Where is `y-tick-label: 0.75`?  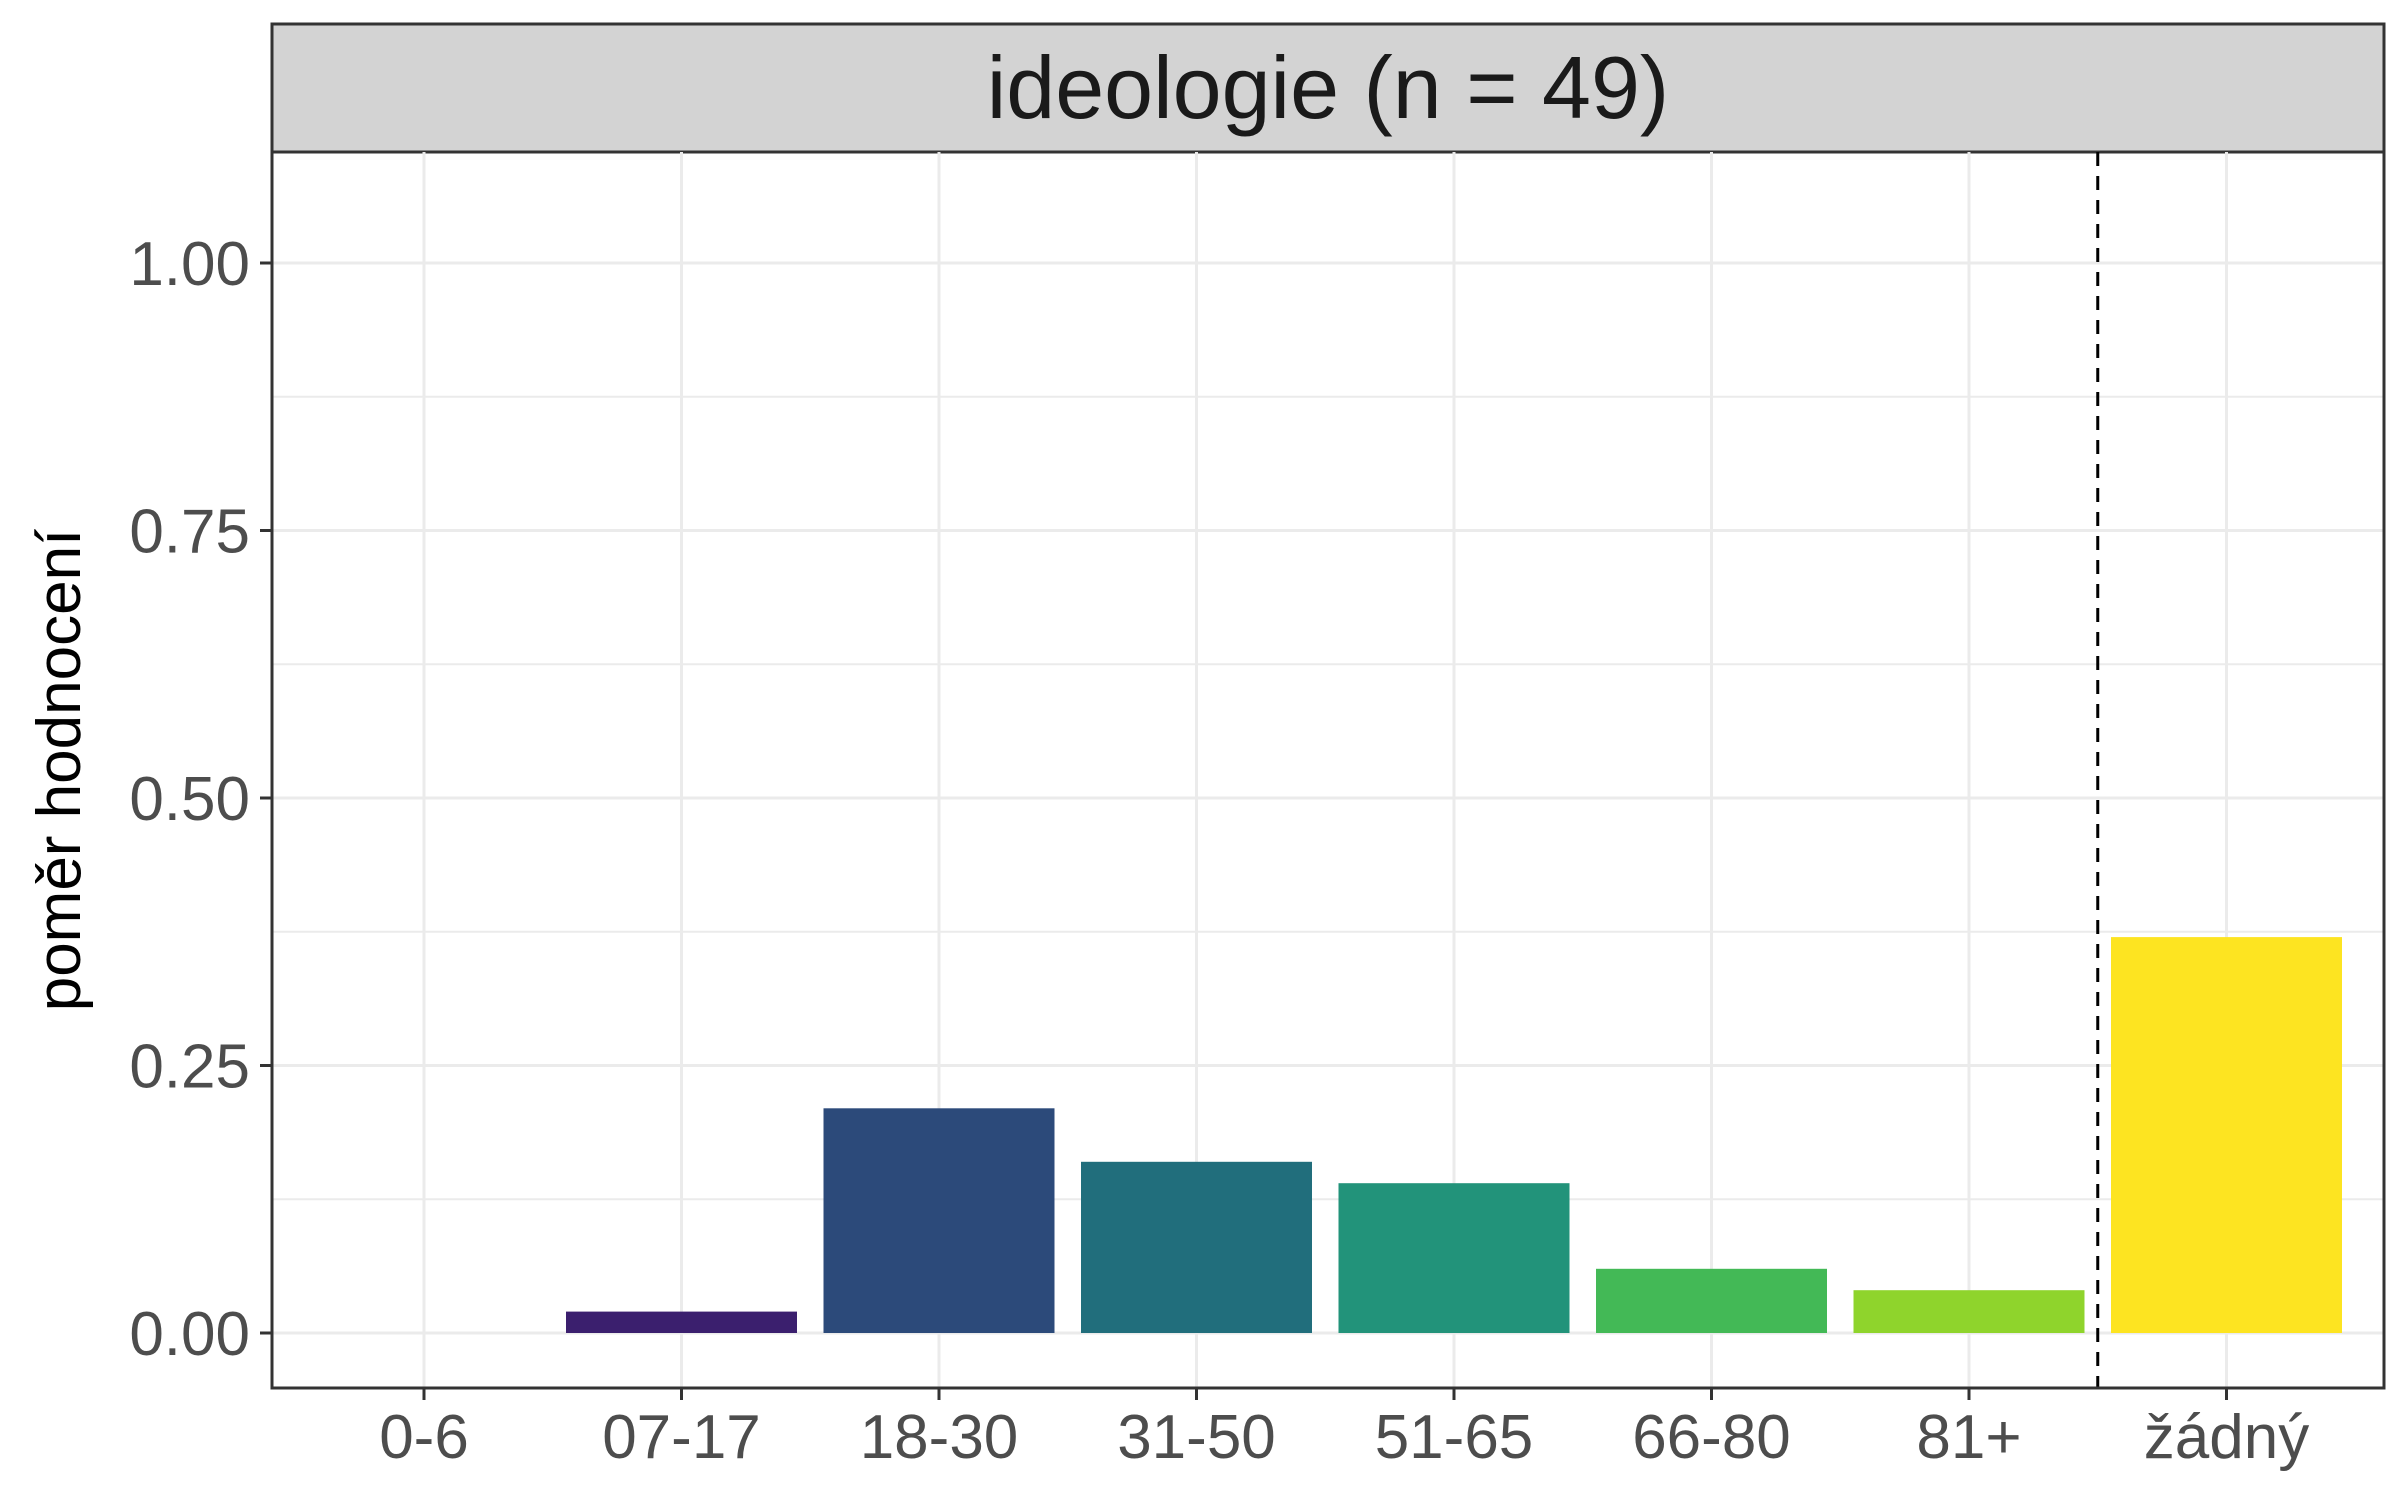
y-tick-label: 0.75 is located at coordinates (189, 532).